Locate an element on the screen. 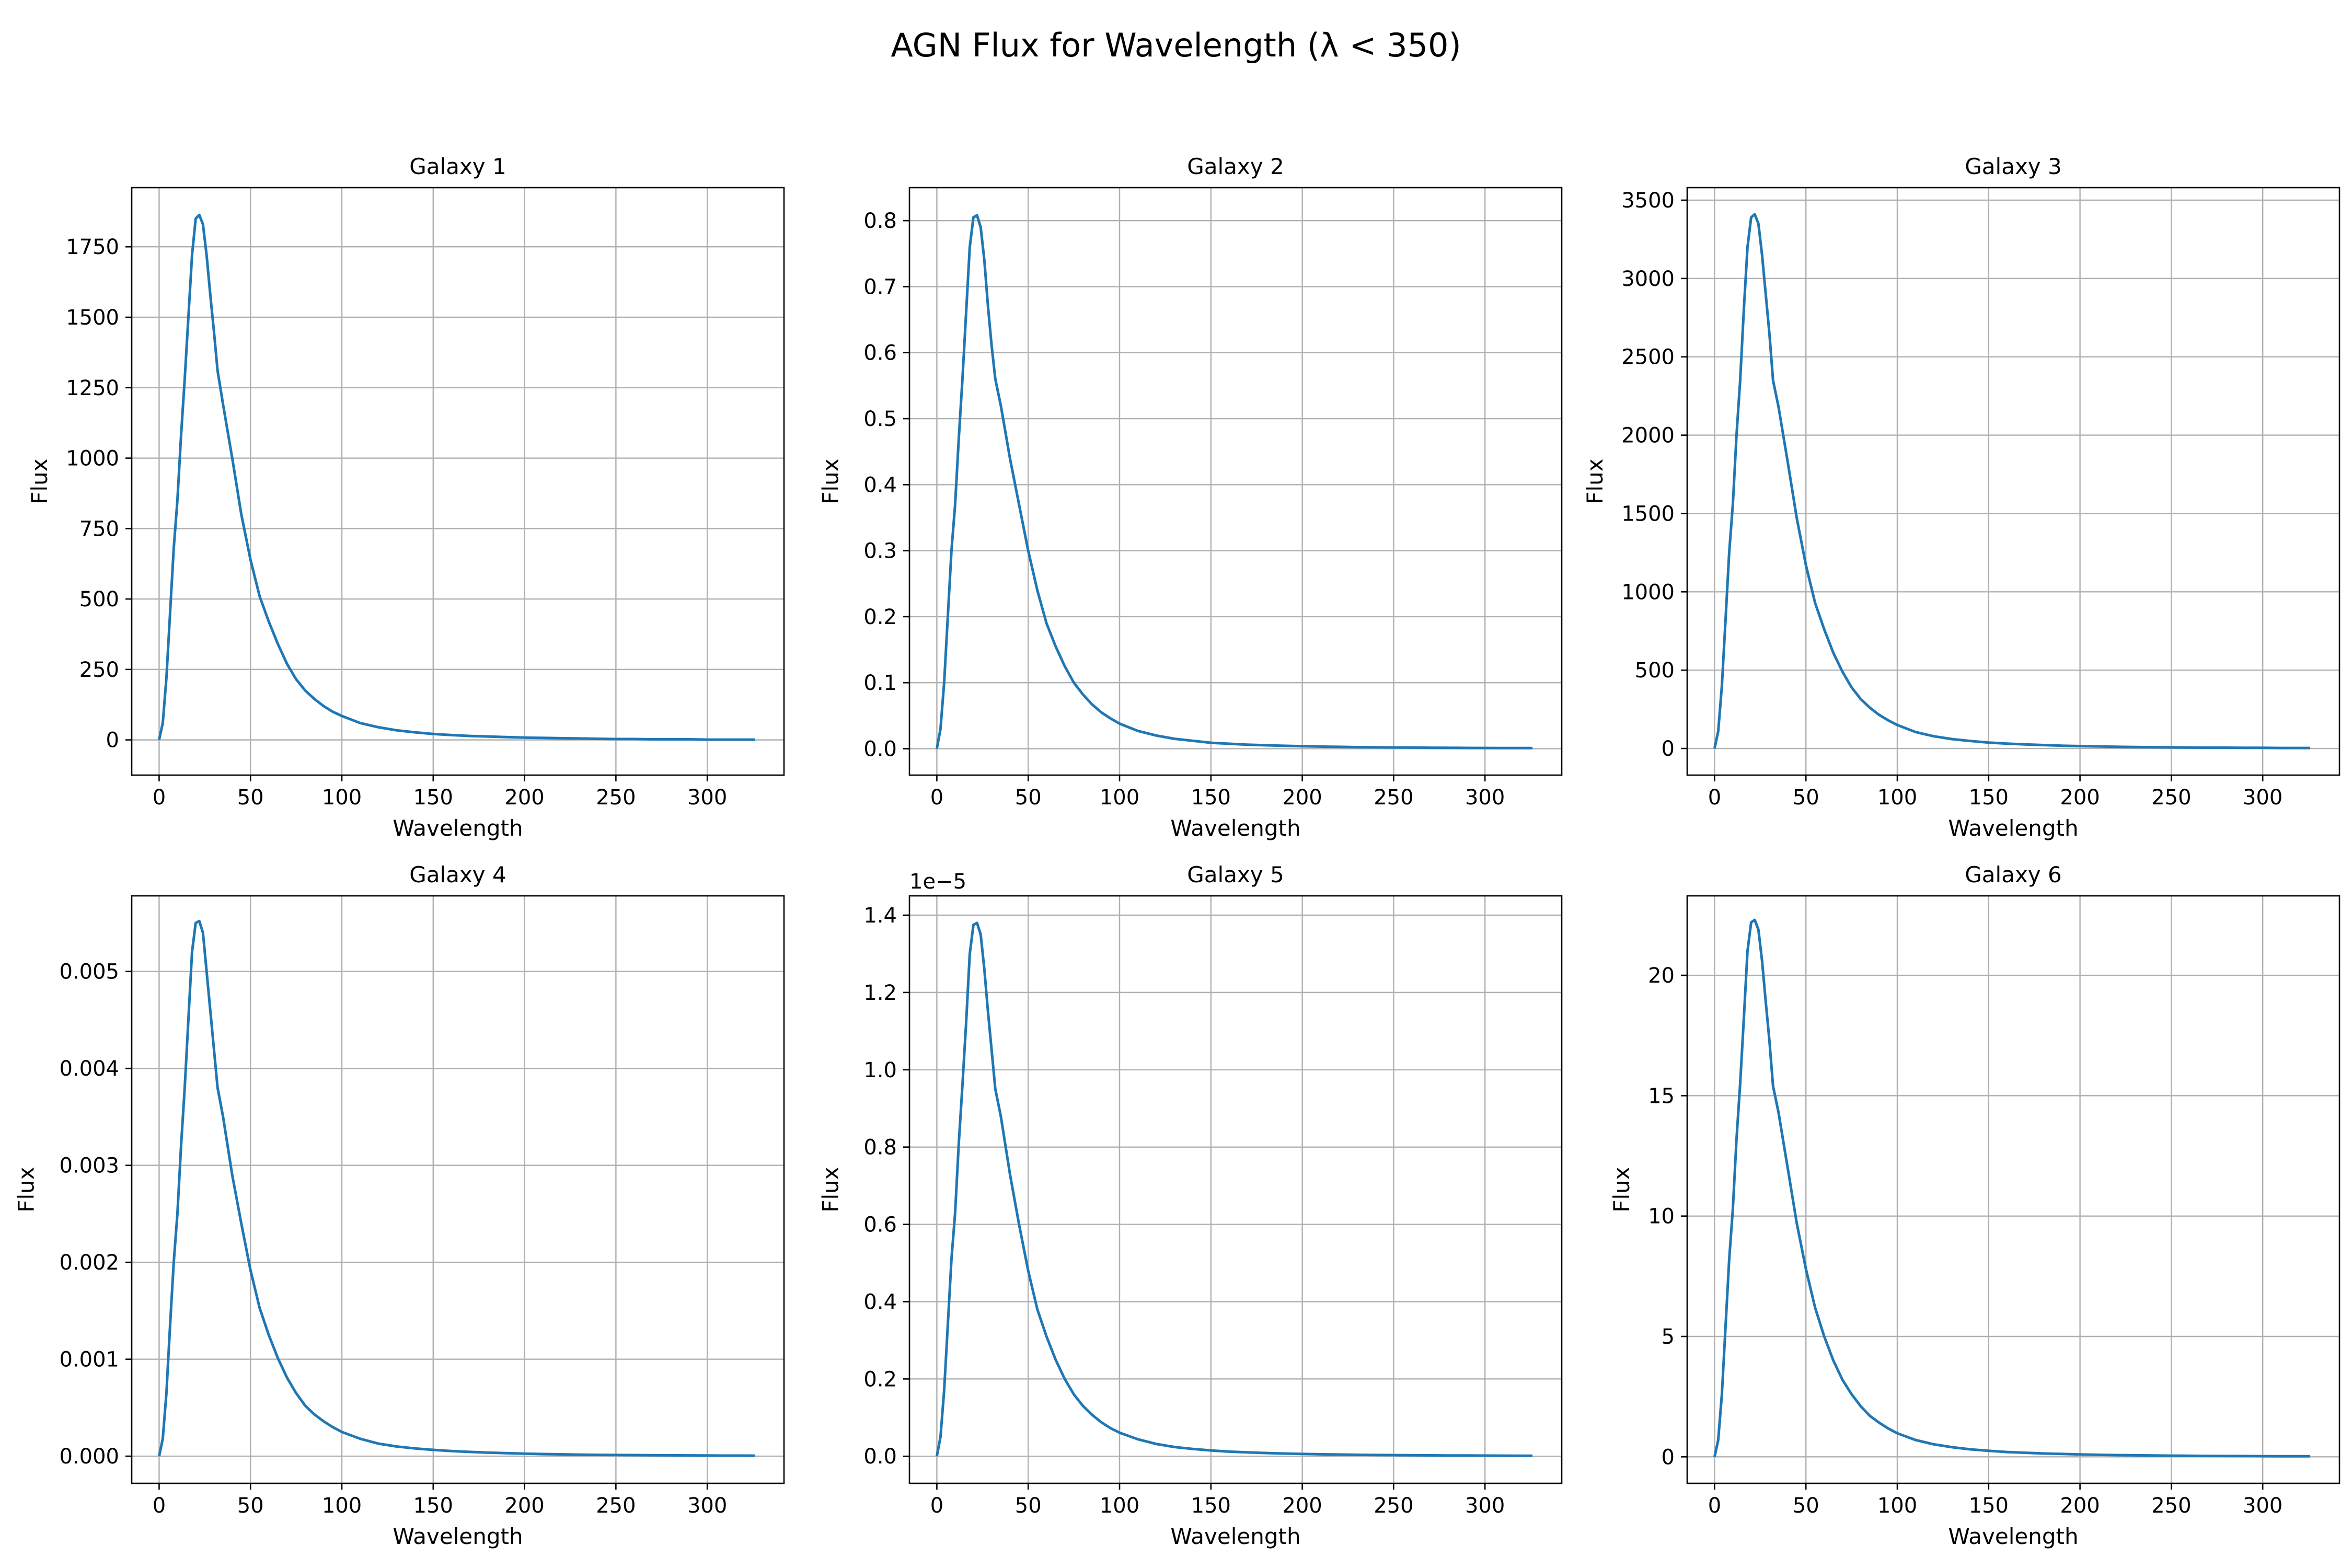  y-tick-label: 0.1 is located at coordinates (880, 683).